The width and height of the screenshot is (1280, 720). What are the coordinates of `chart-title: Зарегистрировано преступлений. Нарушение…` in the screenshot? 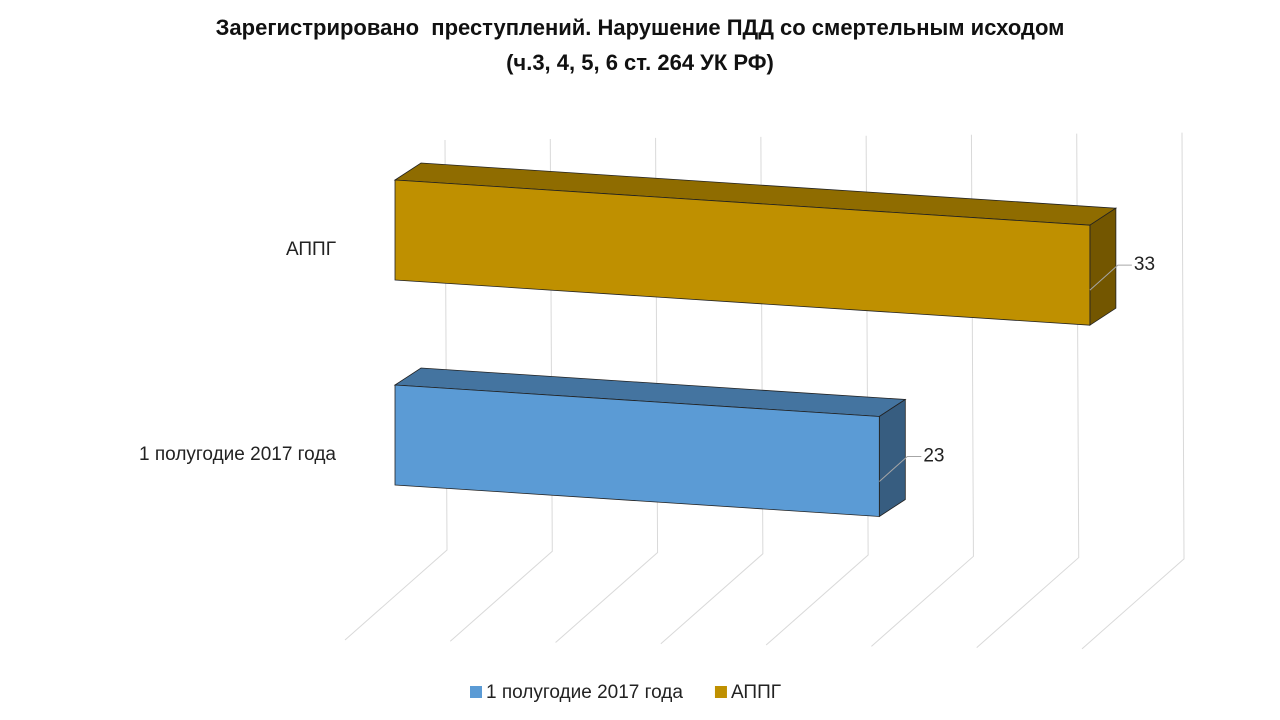 It's located at (640, 27).